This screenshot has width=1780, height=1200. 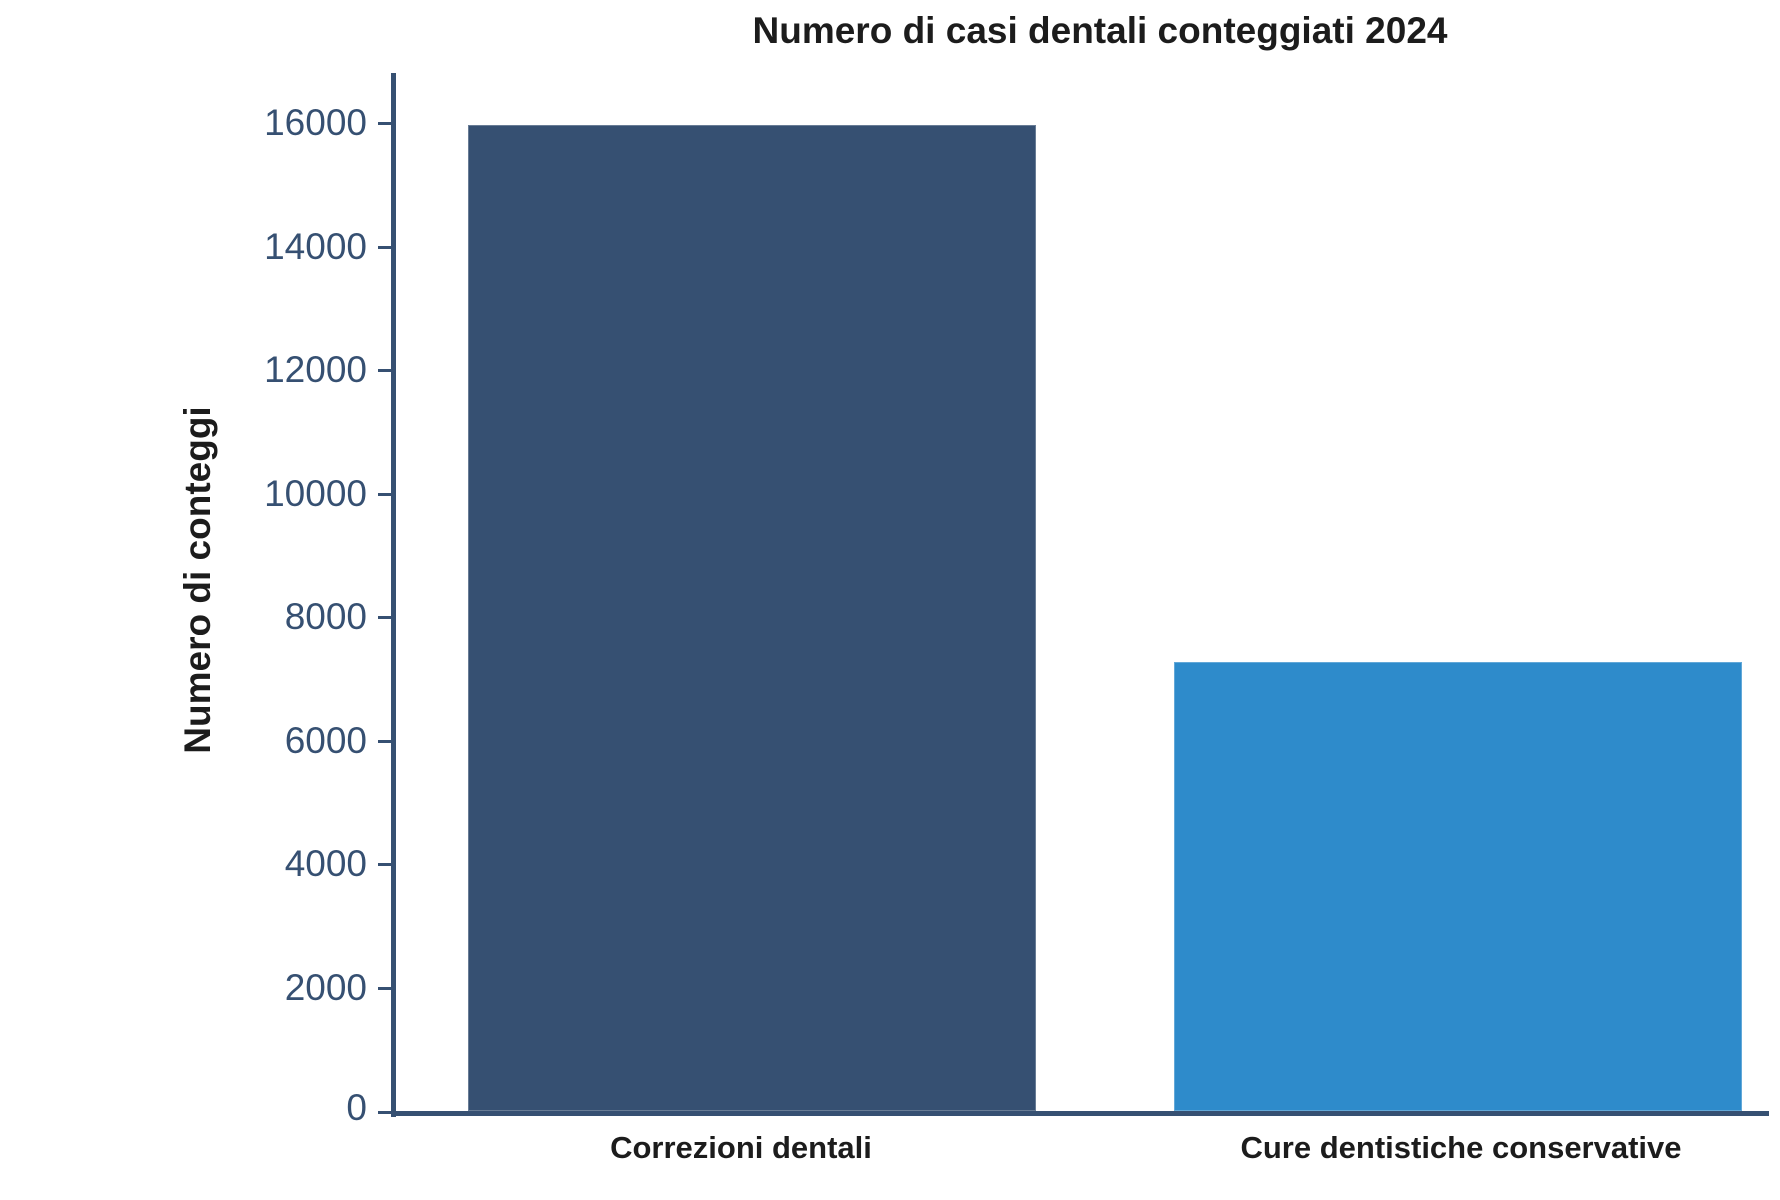 What do you see at coordinates (1100, 30) in the screenshot?
I see `chart-title: Numero di casi dentali conteggiati 2024` at bounding box center [1100, 30].